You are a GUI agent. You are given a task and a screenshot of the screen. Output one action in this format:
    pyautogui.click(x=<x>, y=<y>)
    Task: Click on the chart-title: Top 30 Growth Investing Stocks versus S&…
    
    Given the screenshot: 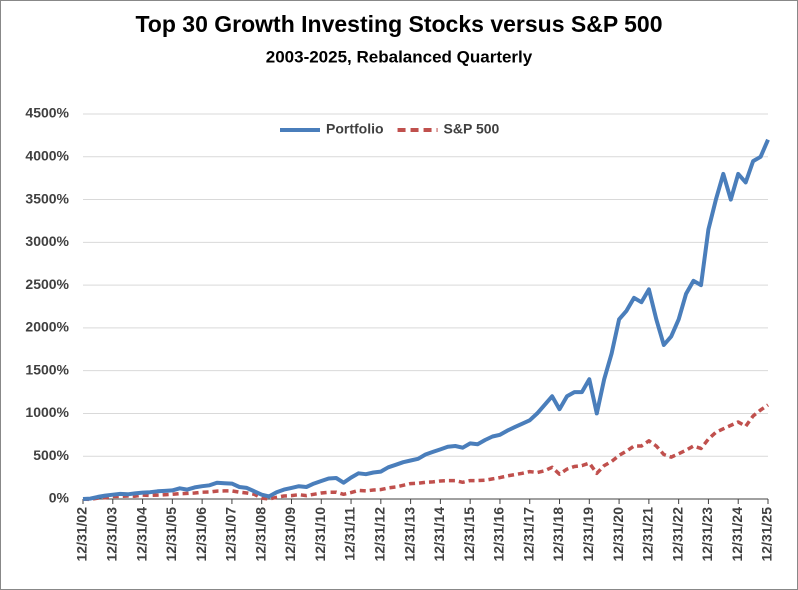 What is the action you would take?
    pyautogui.click(x=398, y=24)
    